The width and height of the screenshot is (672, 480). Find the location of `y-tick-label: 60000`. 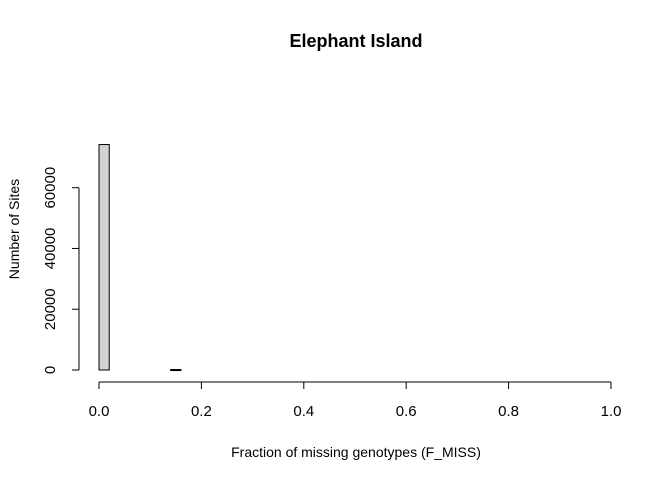

y-tick-label: 60000 is located at coordinates (50, 188).